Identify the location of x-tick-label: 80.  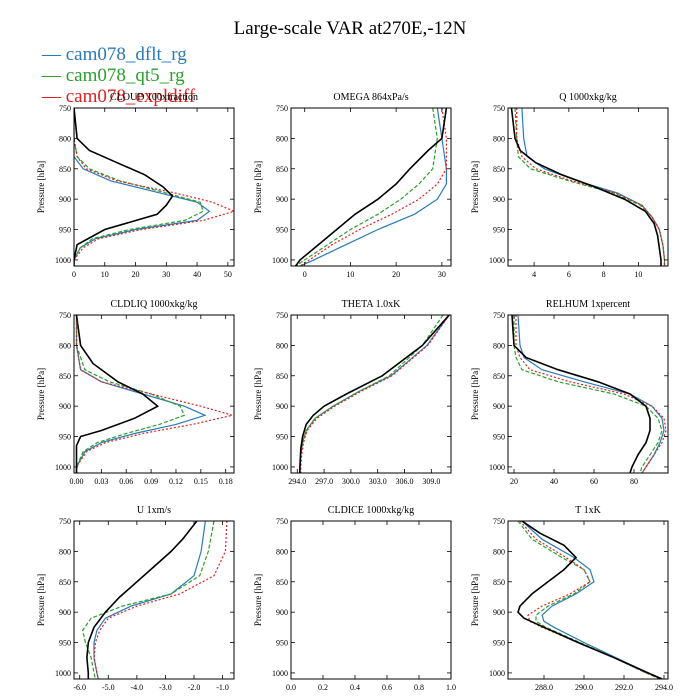
(634, 481).